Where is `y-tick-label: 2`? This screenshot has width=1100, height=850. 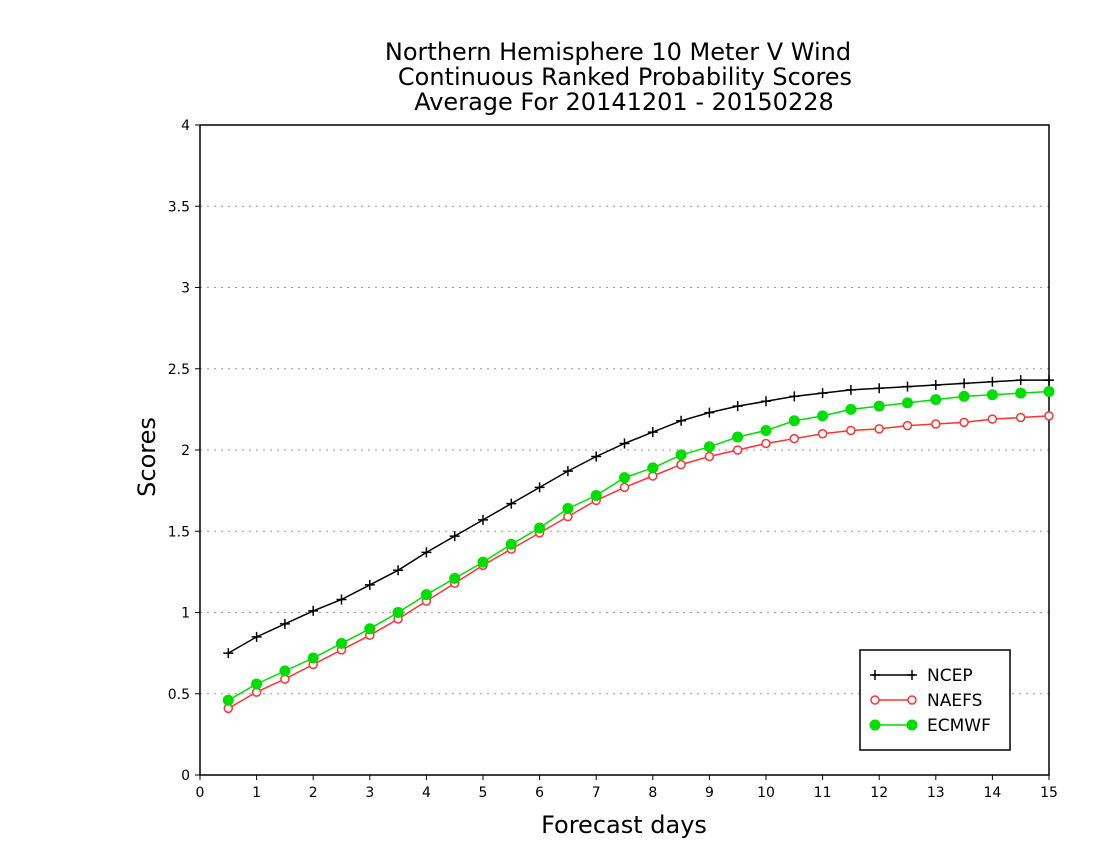
y-tick-label: 2 is located at coordinates (185, 451).